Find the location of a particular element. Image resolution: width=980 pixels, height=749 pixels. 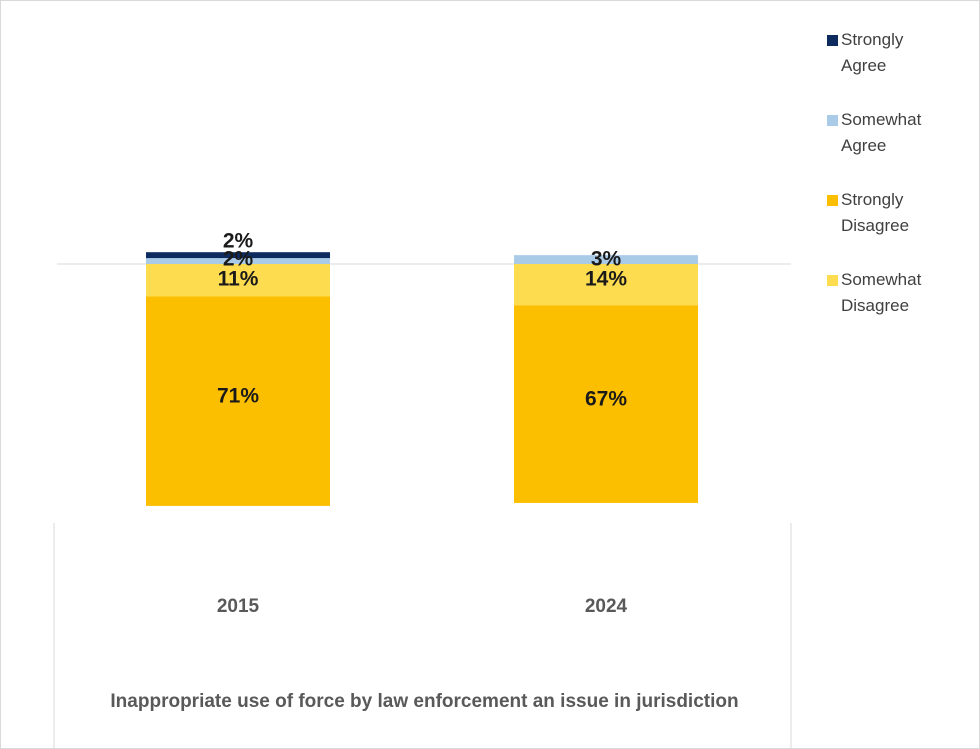

bar-somewhat-disagree-2015 is located at coordinates (238, 280).